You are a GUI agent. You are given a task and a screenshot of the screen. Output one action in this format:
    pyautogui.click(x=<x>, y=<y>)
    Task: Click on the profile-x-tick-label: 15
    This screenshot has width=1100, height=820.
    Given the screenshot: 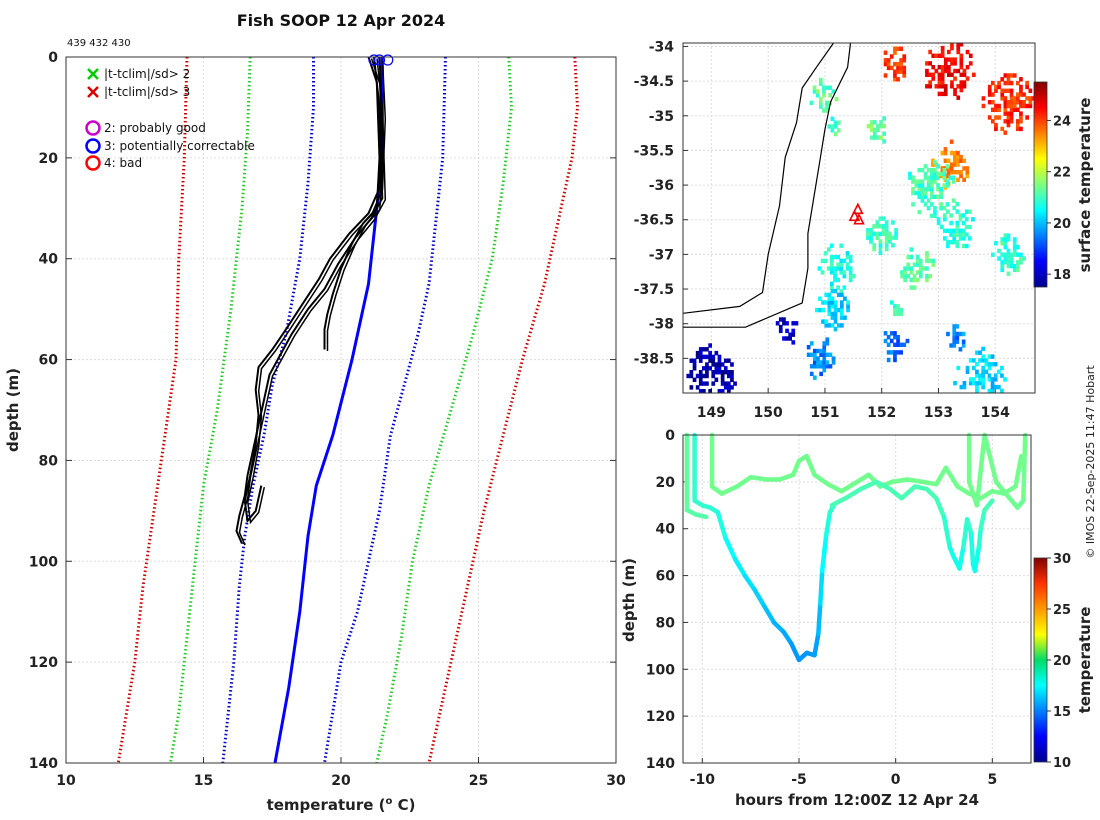 What is the action you would take?
    pyautogui.click(x=203, y=781)
    